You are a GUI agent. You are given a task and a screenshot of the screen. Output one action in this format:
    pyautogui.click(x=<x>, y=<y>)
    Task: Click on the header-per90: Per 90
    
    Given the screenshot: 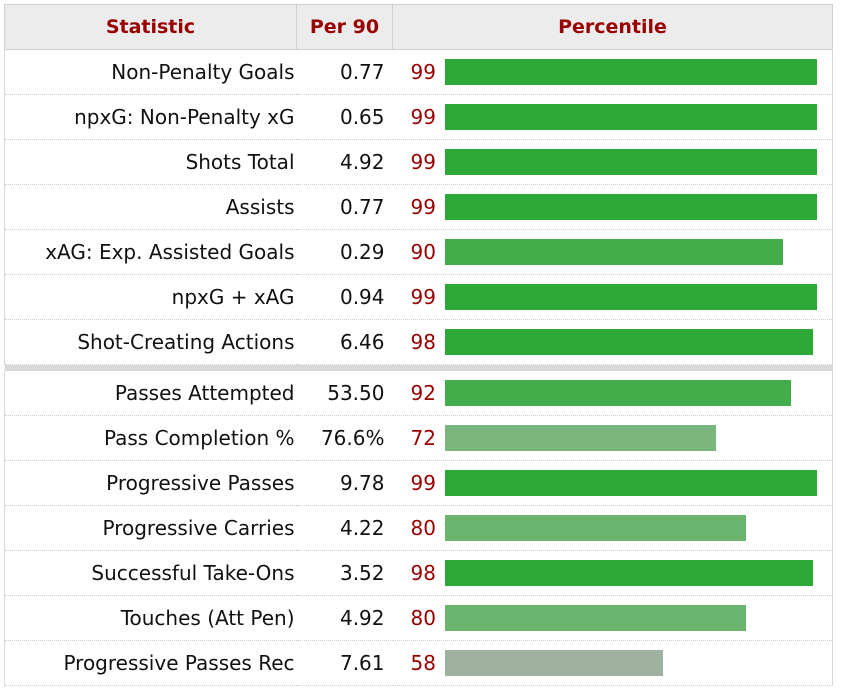 What is the action you would take?
    pyautogui.click(x=344, y=27)
    